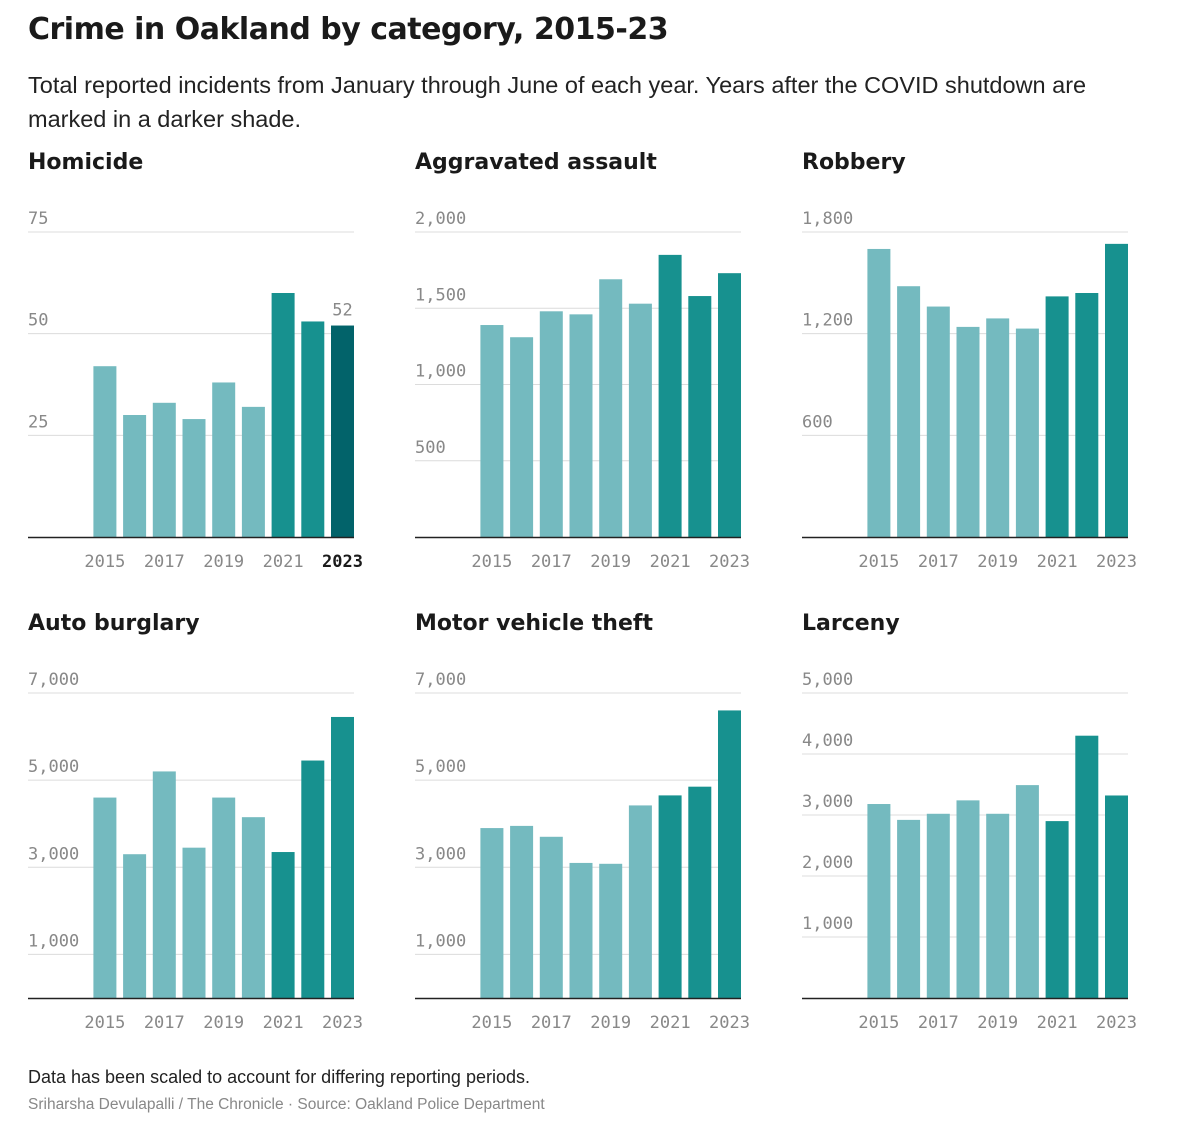 The width and height of the screenshot is (1200, 1125). What do you see at coordinates (38, 219) in the screenshot?
I see `y-tick-label: 75` at bounding box center [38, 219].